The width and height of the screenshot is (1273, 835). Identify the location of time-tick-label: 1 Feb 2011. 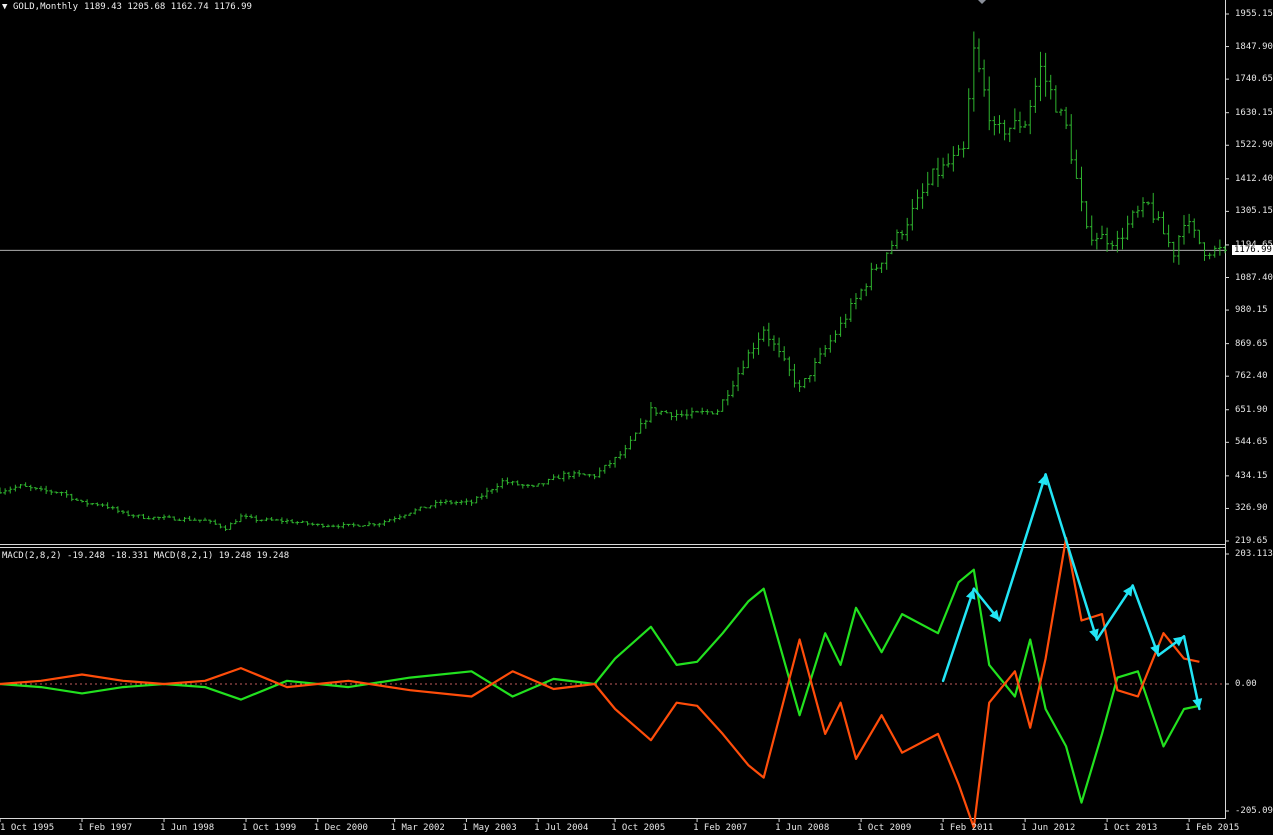
(966, 828).